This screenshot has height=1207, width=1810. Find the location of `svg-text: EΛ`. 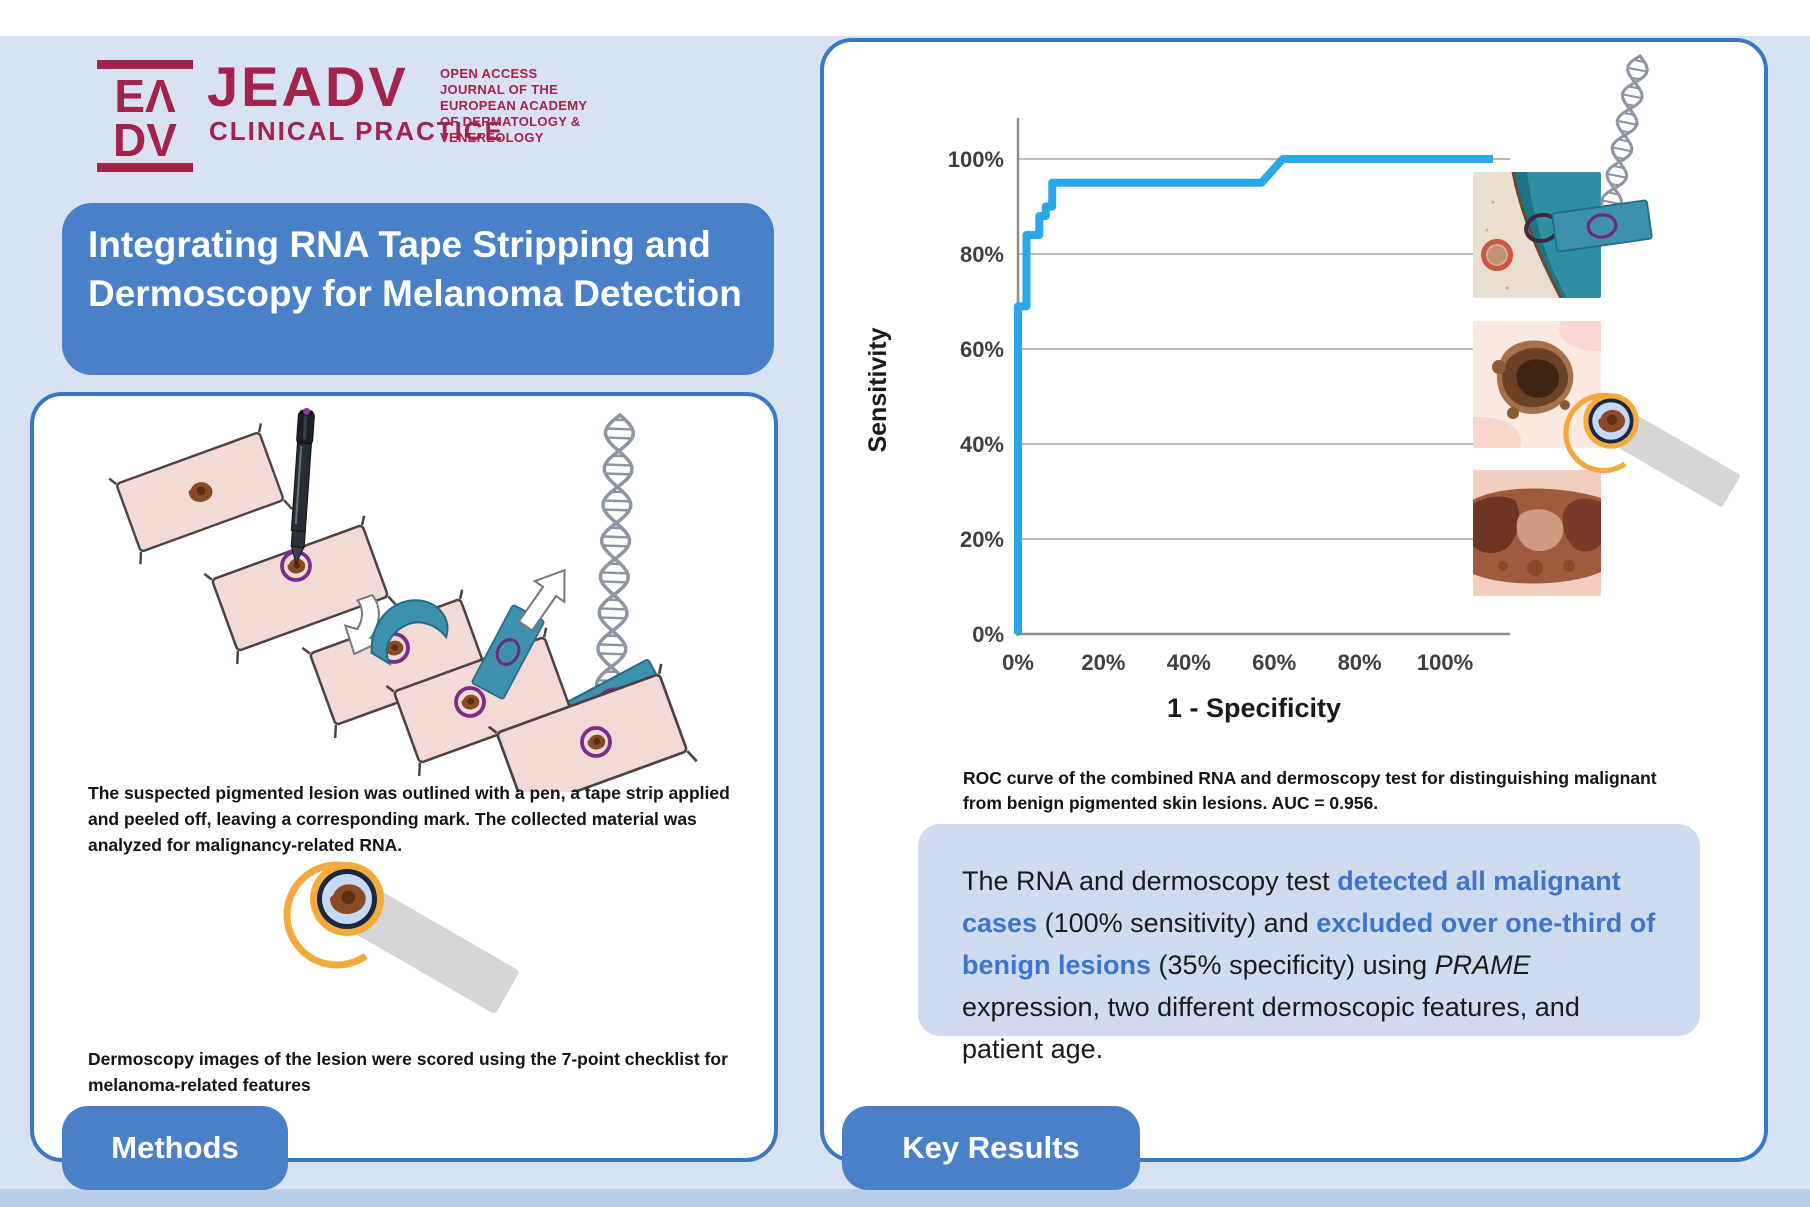

svg-text: EΛ is located at coordinates (145, 96).